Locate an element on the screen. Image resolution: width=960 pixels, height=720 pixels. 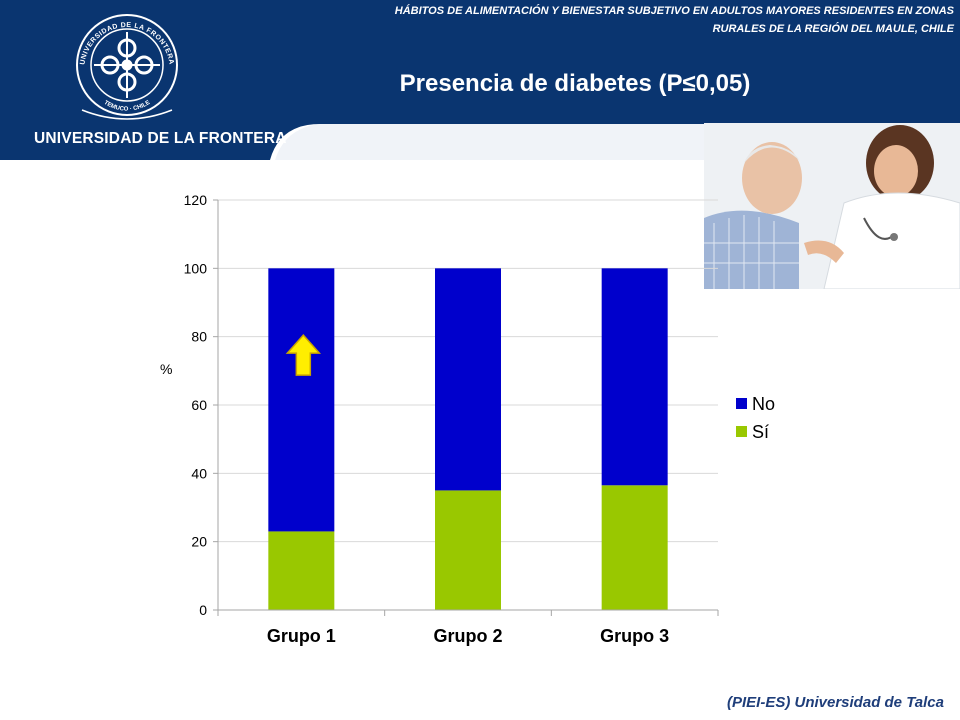
y-tick-label: 100 is located at coordinates (196, 268).